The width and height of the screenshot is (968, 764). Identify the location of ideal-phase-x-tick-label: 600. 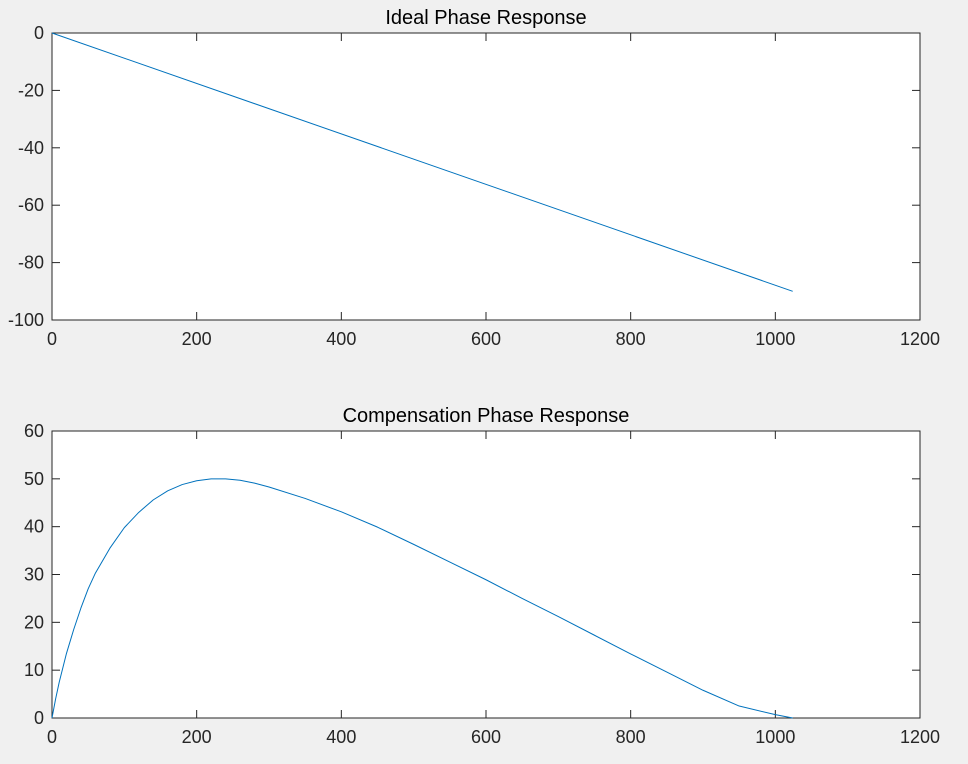
(486, 339).